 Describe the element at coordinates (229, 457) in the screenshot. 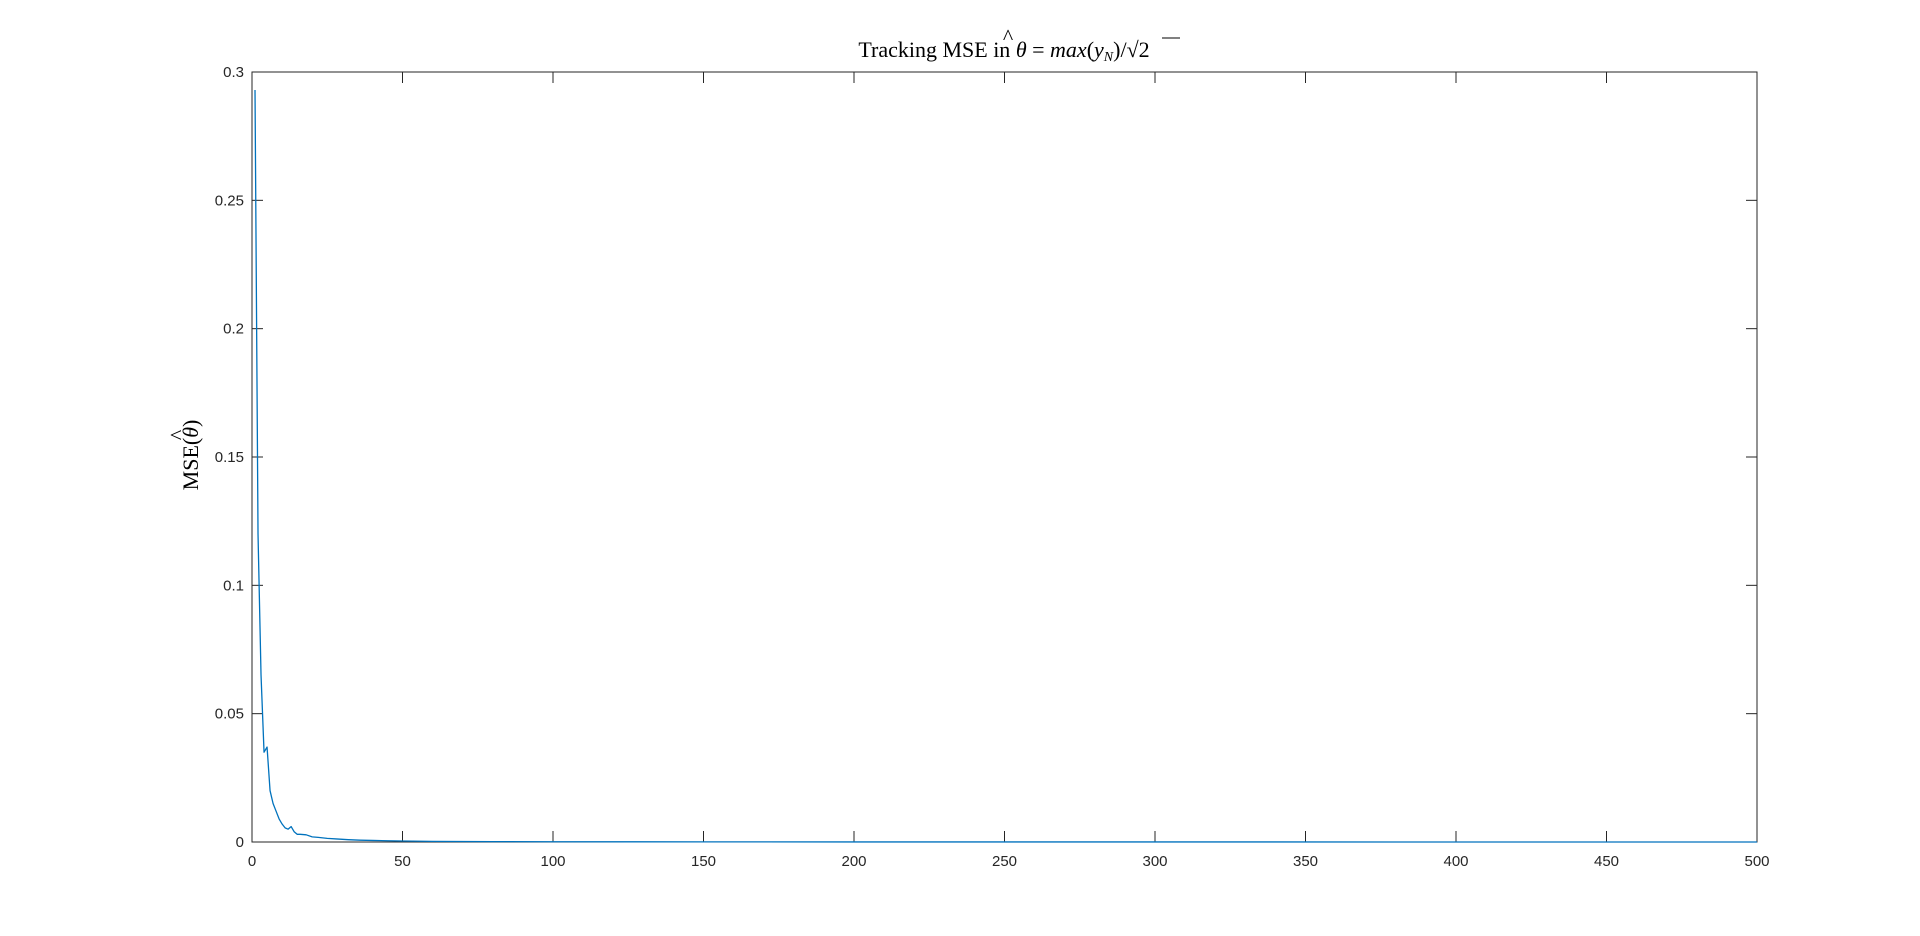

I see `y-tick-label: 0.15` at that location.